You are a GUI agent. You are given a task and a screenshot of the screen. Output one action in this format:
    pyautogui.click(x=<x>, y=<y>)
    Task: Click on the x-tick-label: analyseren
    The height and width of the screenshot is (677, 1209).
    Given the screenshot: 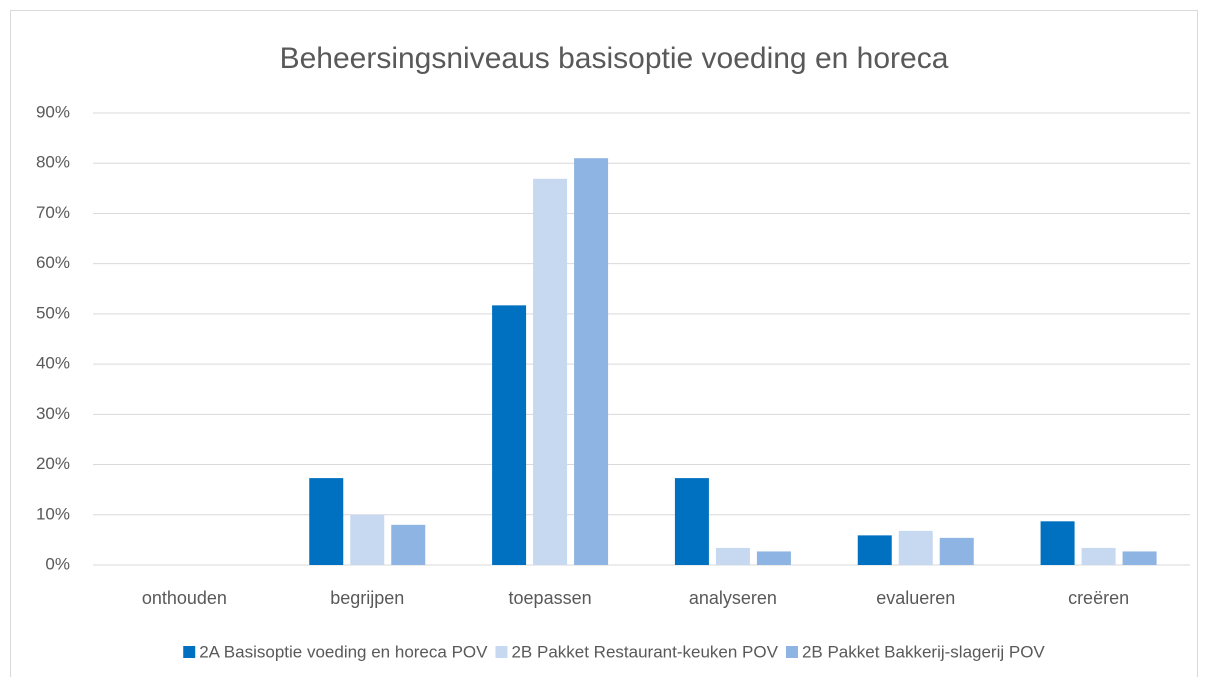 What is the action you would take?
    pyautogui.click(x=733, y=598)
    